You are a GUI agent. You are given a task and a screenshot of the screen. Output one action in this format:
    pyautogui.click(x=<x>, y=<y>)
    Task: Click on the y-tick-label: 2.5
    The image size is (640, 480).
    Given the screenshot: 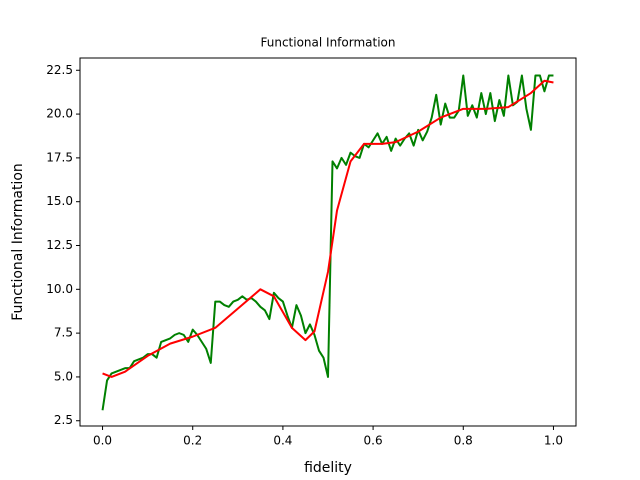 What is the action you would take?
    pyautogui.click(x=63, y=420)
    